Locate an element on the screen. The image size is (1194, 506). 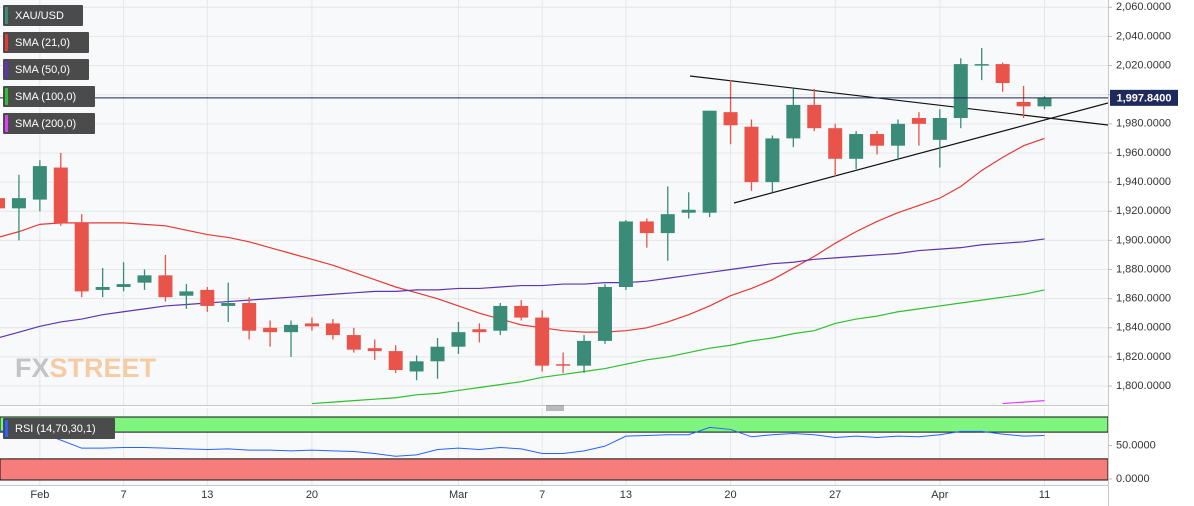
trendline is located at coordinates (898, 100).